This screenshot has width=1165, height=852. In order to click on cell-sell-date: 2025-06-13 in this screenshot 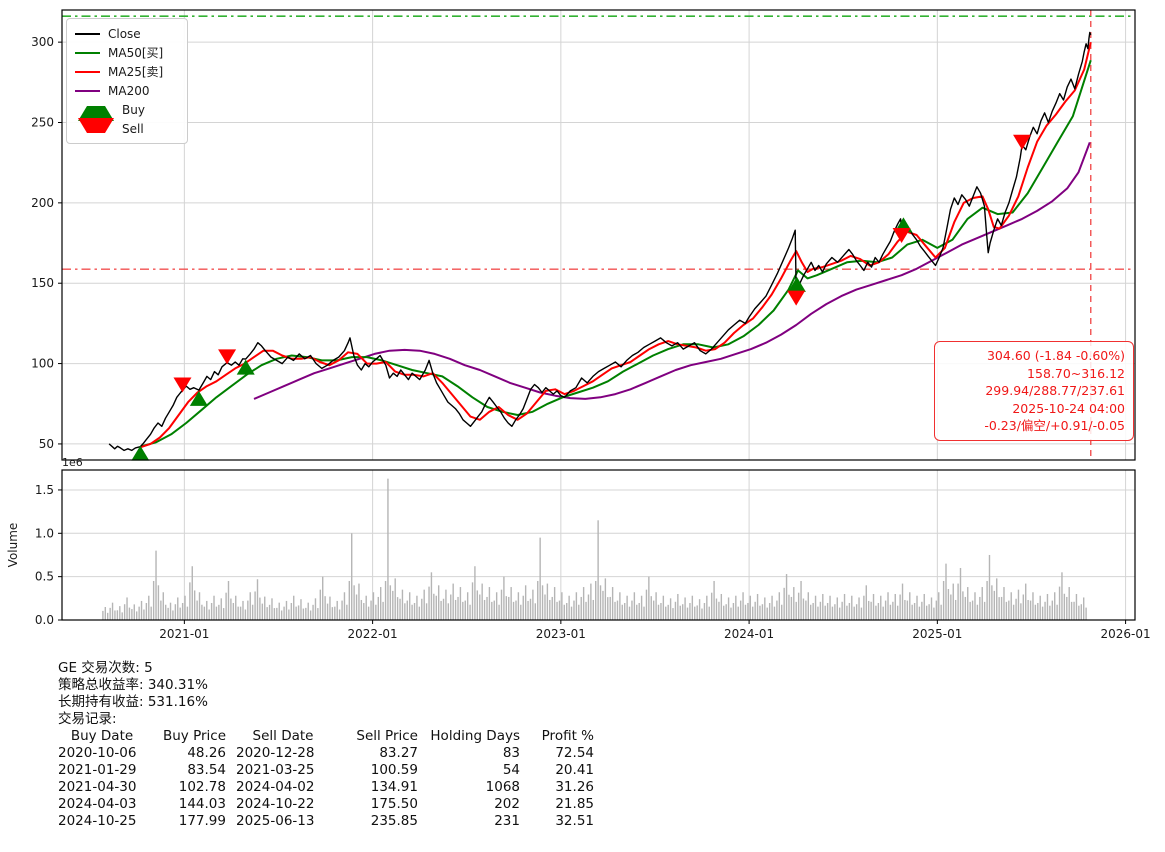, I will do `click(275, 821)`.